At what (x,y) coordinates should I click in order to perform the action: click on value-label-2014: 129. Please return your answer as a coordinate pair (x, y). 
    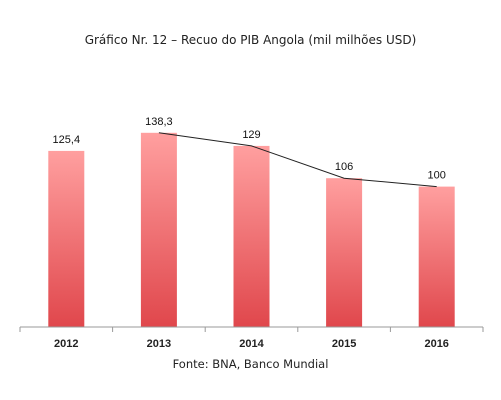
    Looking at the image, I should click on (251, 135).